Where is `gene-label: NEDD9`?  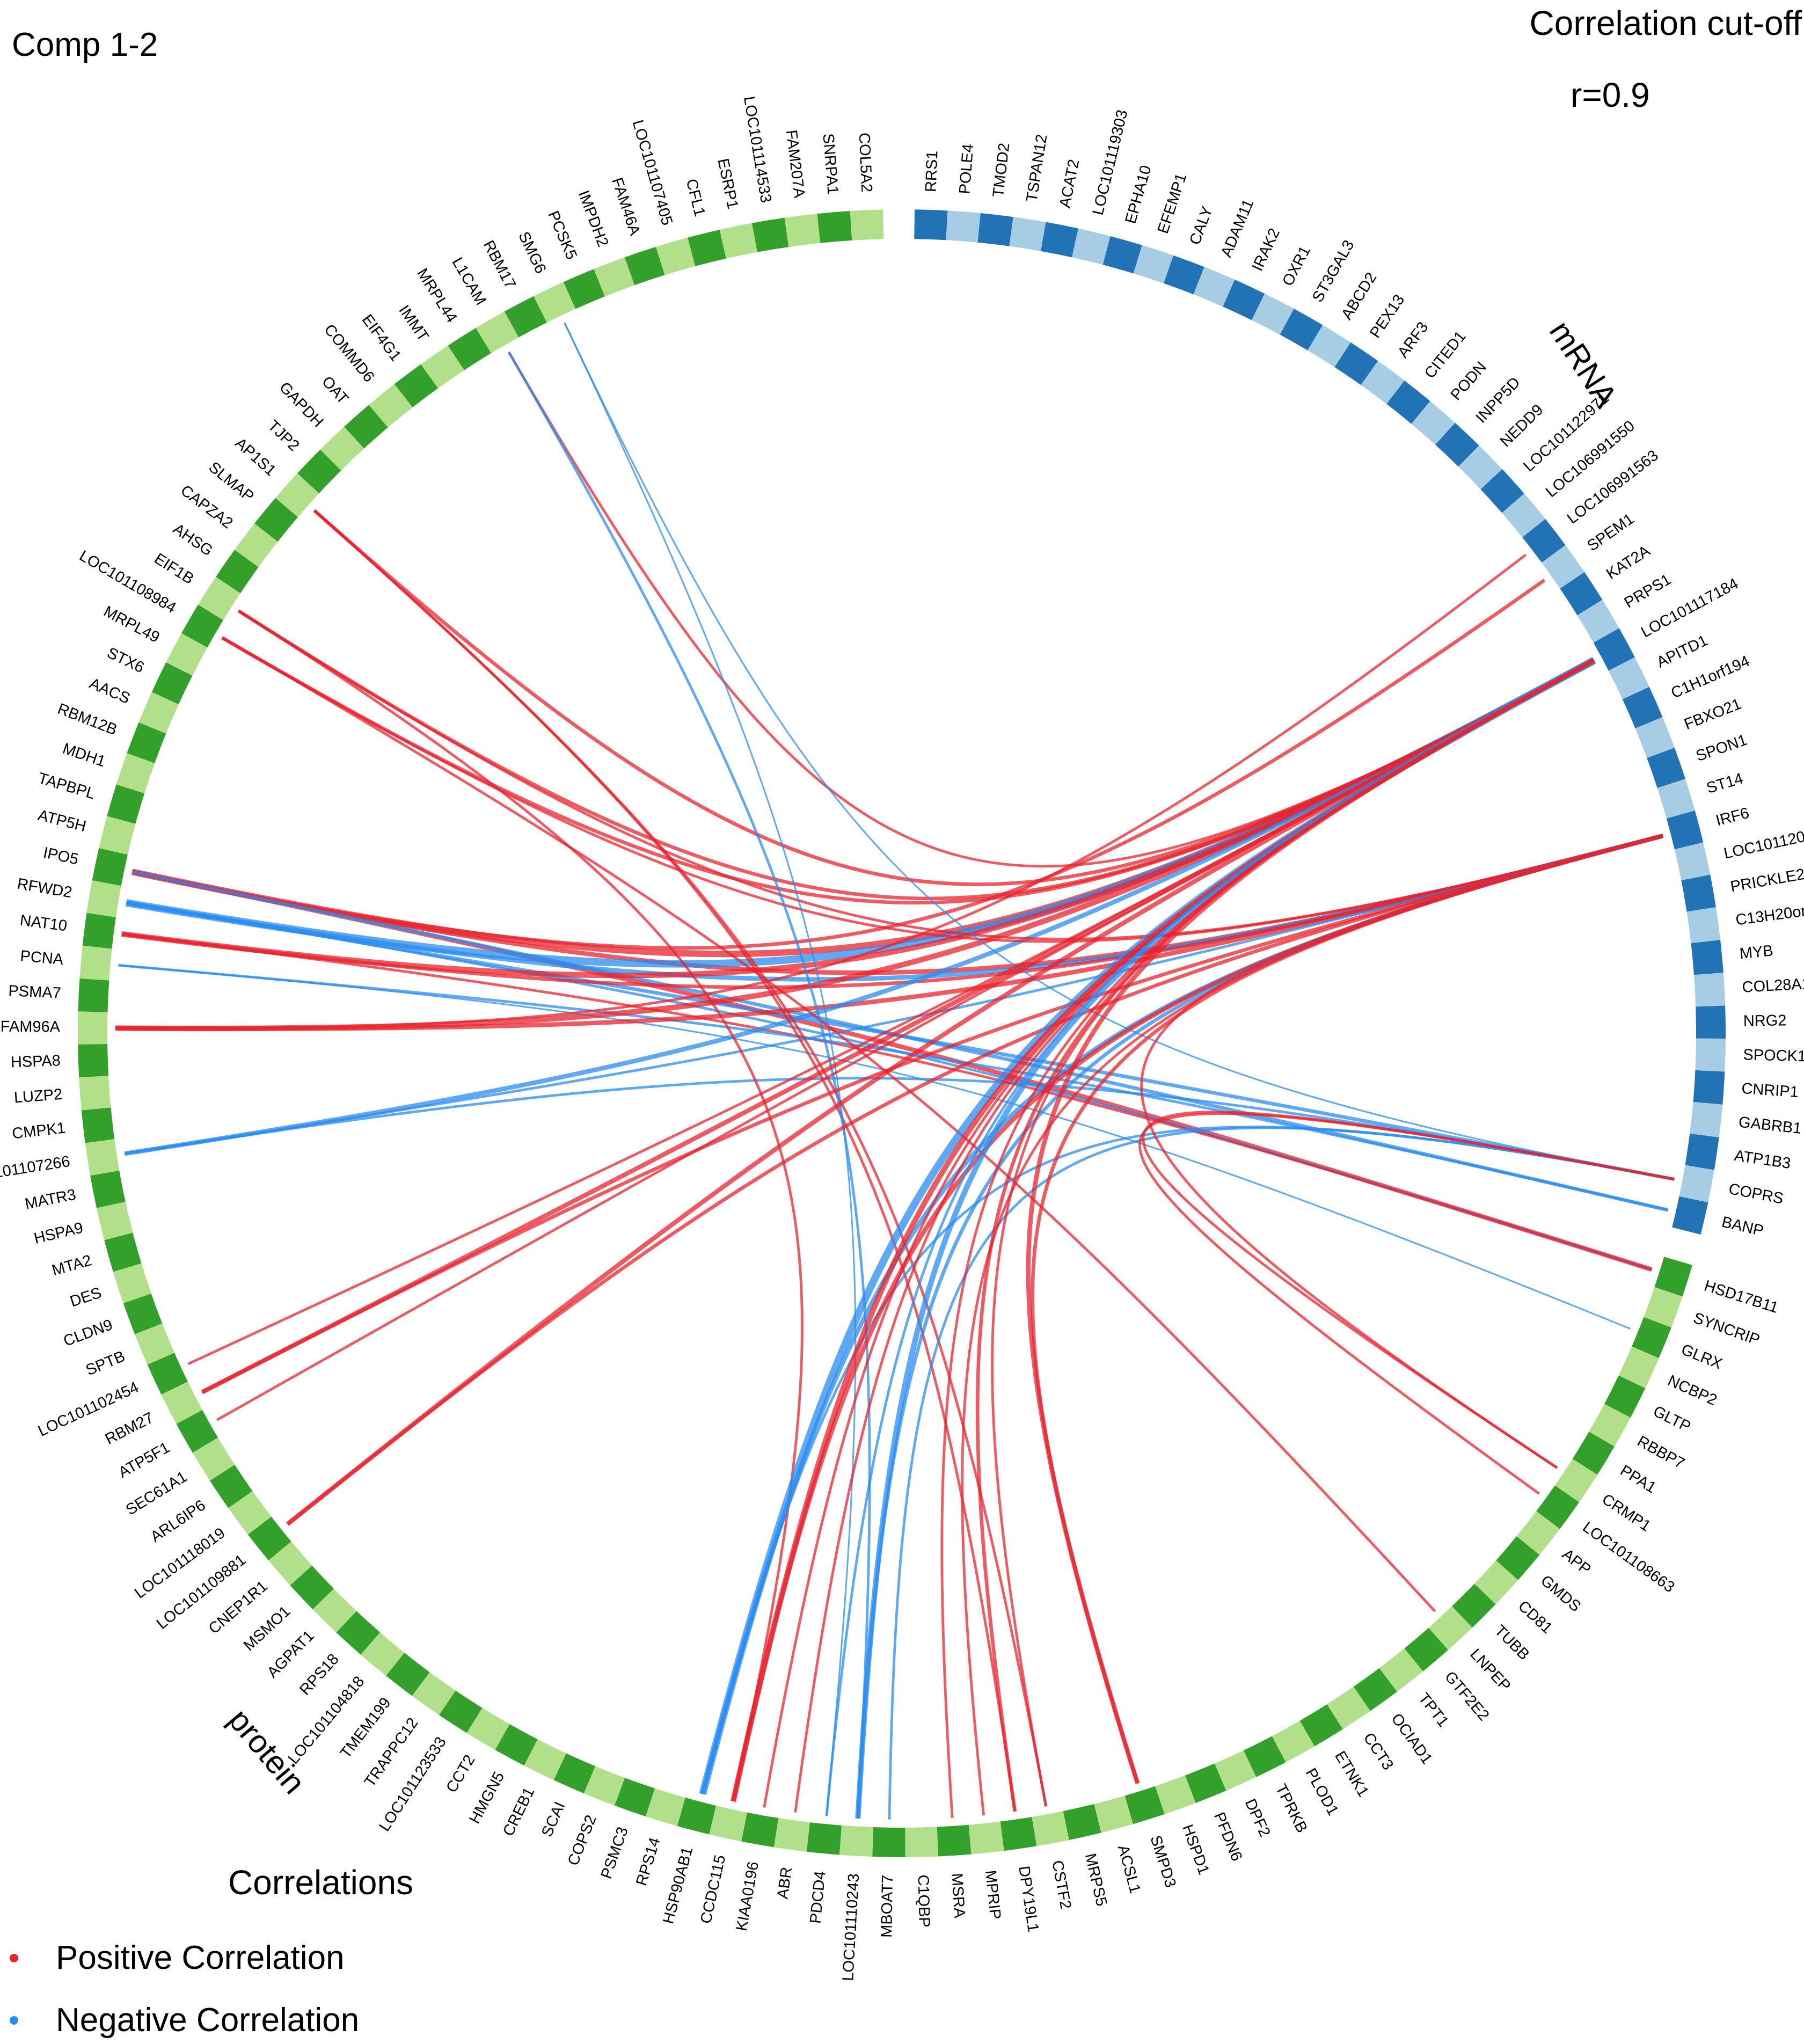 gene-label: NEDD9 is located at coordinates (1522, 426).